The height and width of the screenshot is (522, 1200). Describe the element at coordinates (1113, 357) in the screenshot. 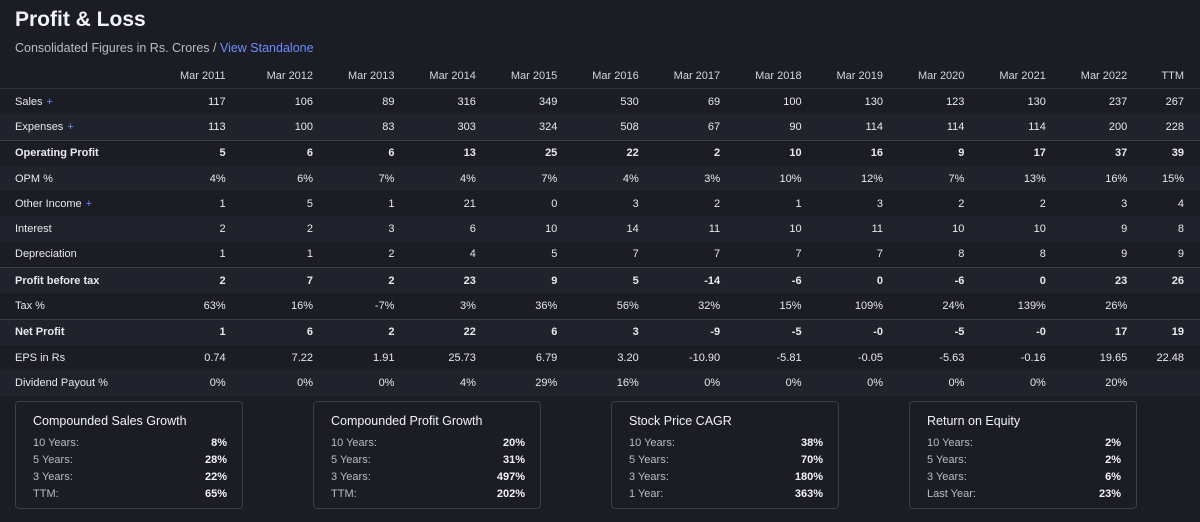

I see `value-cell: 19.65` at that location.